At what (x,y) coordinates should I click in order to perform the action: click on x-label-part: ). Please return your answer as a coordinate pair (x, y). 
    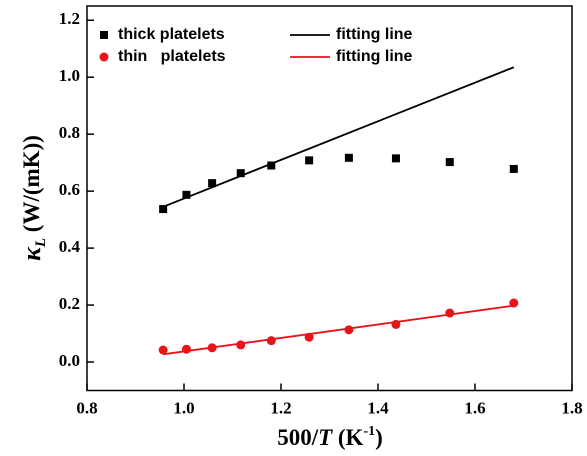
    Looking at the image, I should click on (379, 437).